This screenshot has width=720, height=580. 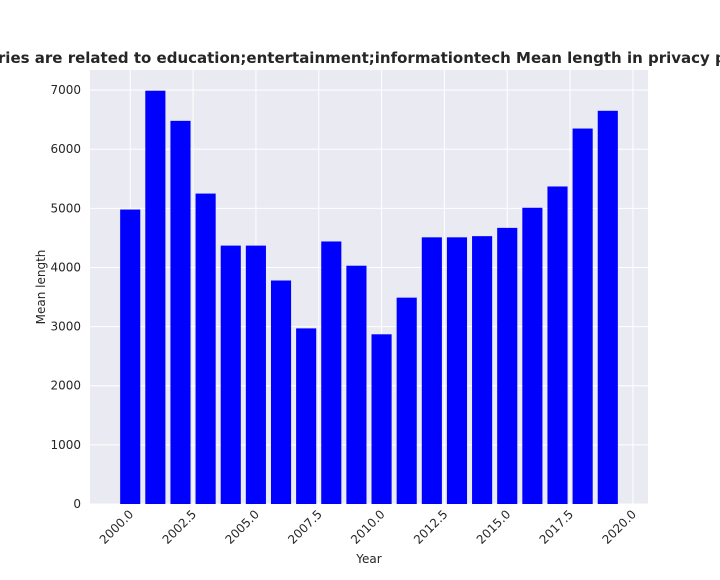 I want to click on y-tick-label: 3000, so click(x=65, y=327).